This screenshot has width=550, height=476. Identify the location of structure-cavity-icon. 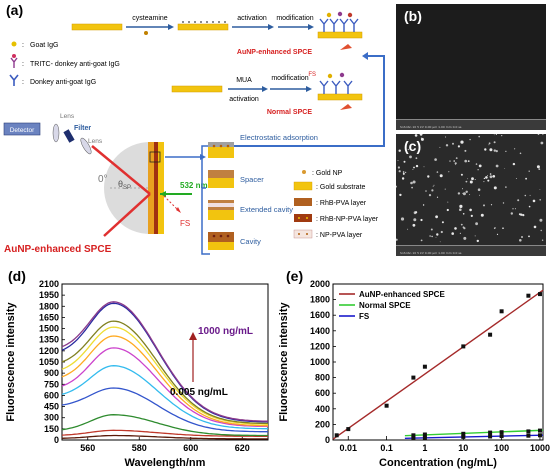
(221, 241).